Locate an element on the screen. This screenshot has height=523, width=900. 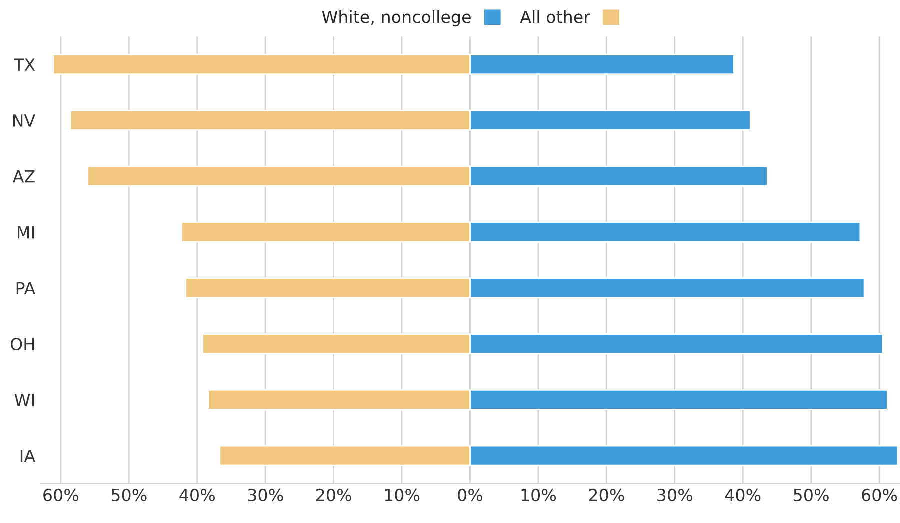
y-tick-label: WI is located at coordinates (24, 400).